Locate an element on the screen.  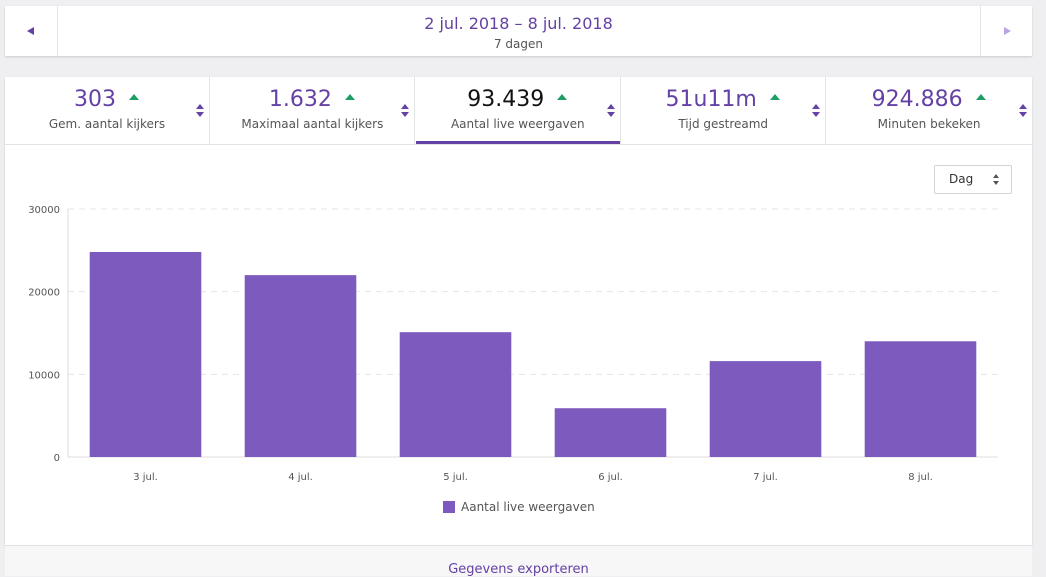
stat-tab: 1.632 Maximaal aantal kijkers is located at coordinates (313, 110).